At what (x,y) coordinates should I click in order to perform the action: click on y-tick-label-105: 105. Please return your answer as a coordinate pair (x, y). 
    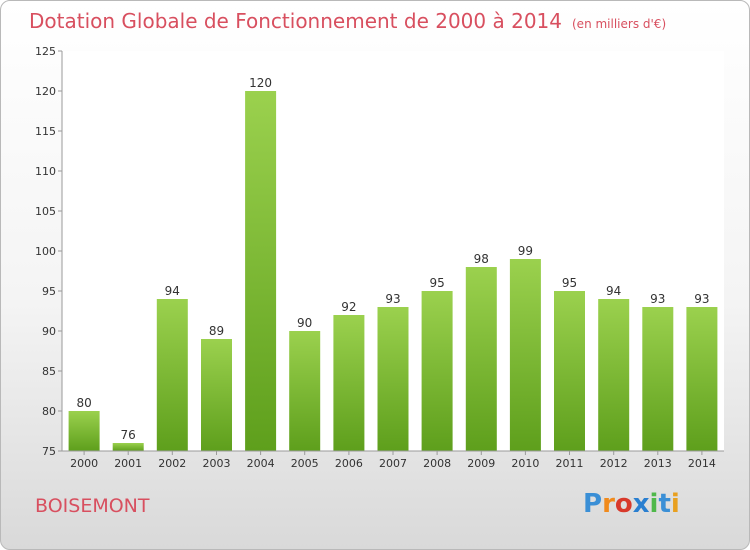
    Looking at the image, I should click on (45, 211).